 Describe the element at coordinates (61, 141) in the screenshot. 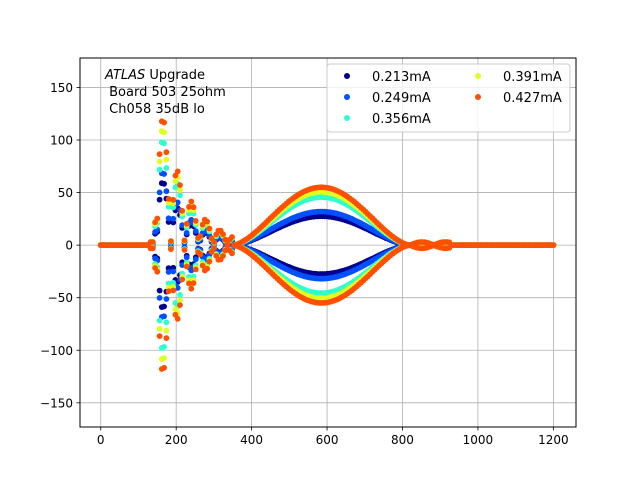

I see `y-tick-label: 100` at that location.